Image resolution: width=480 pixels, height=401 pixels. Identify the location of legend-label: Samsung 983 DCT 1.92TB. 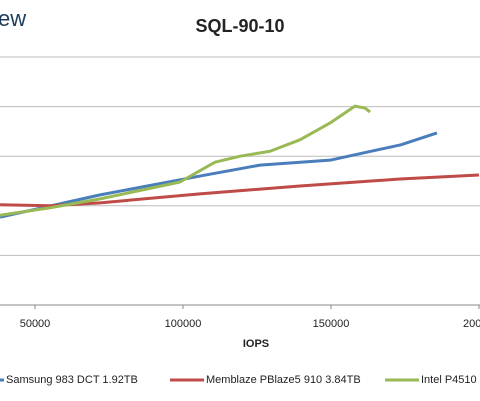
(72, 380).